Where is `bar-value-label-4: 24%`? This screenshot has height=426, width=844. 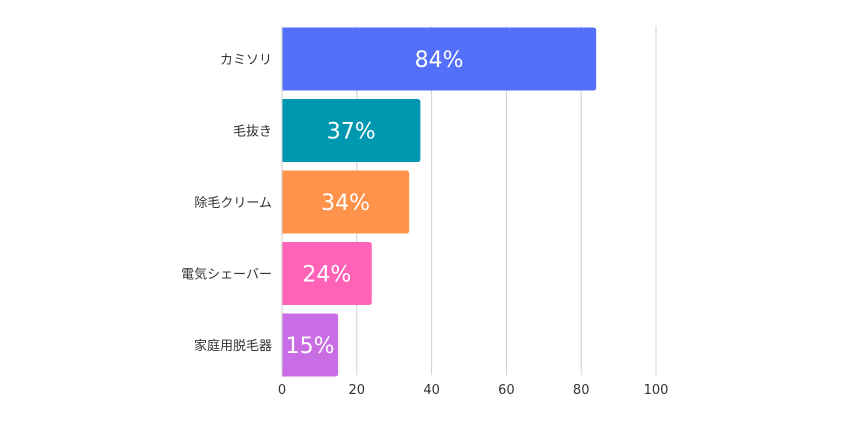 bar-value-label-4: 24% is located at coordinates (326, 275).